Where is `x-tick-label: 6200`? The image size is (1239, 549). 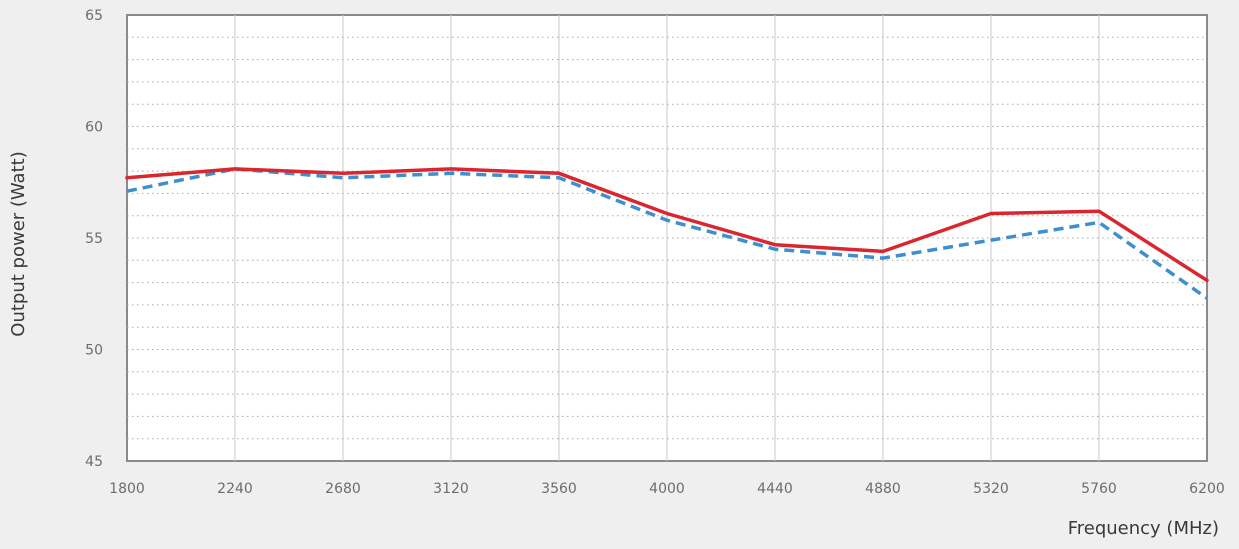 x-tick-label: 6200 is located at coordinates (1207, 489).